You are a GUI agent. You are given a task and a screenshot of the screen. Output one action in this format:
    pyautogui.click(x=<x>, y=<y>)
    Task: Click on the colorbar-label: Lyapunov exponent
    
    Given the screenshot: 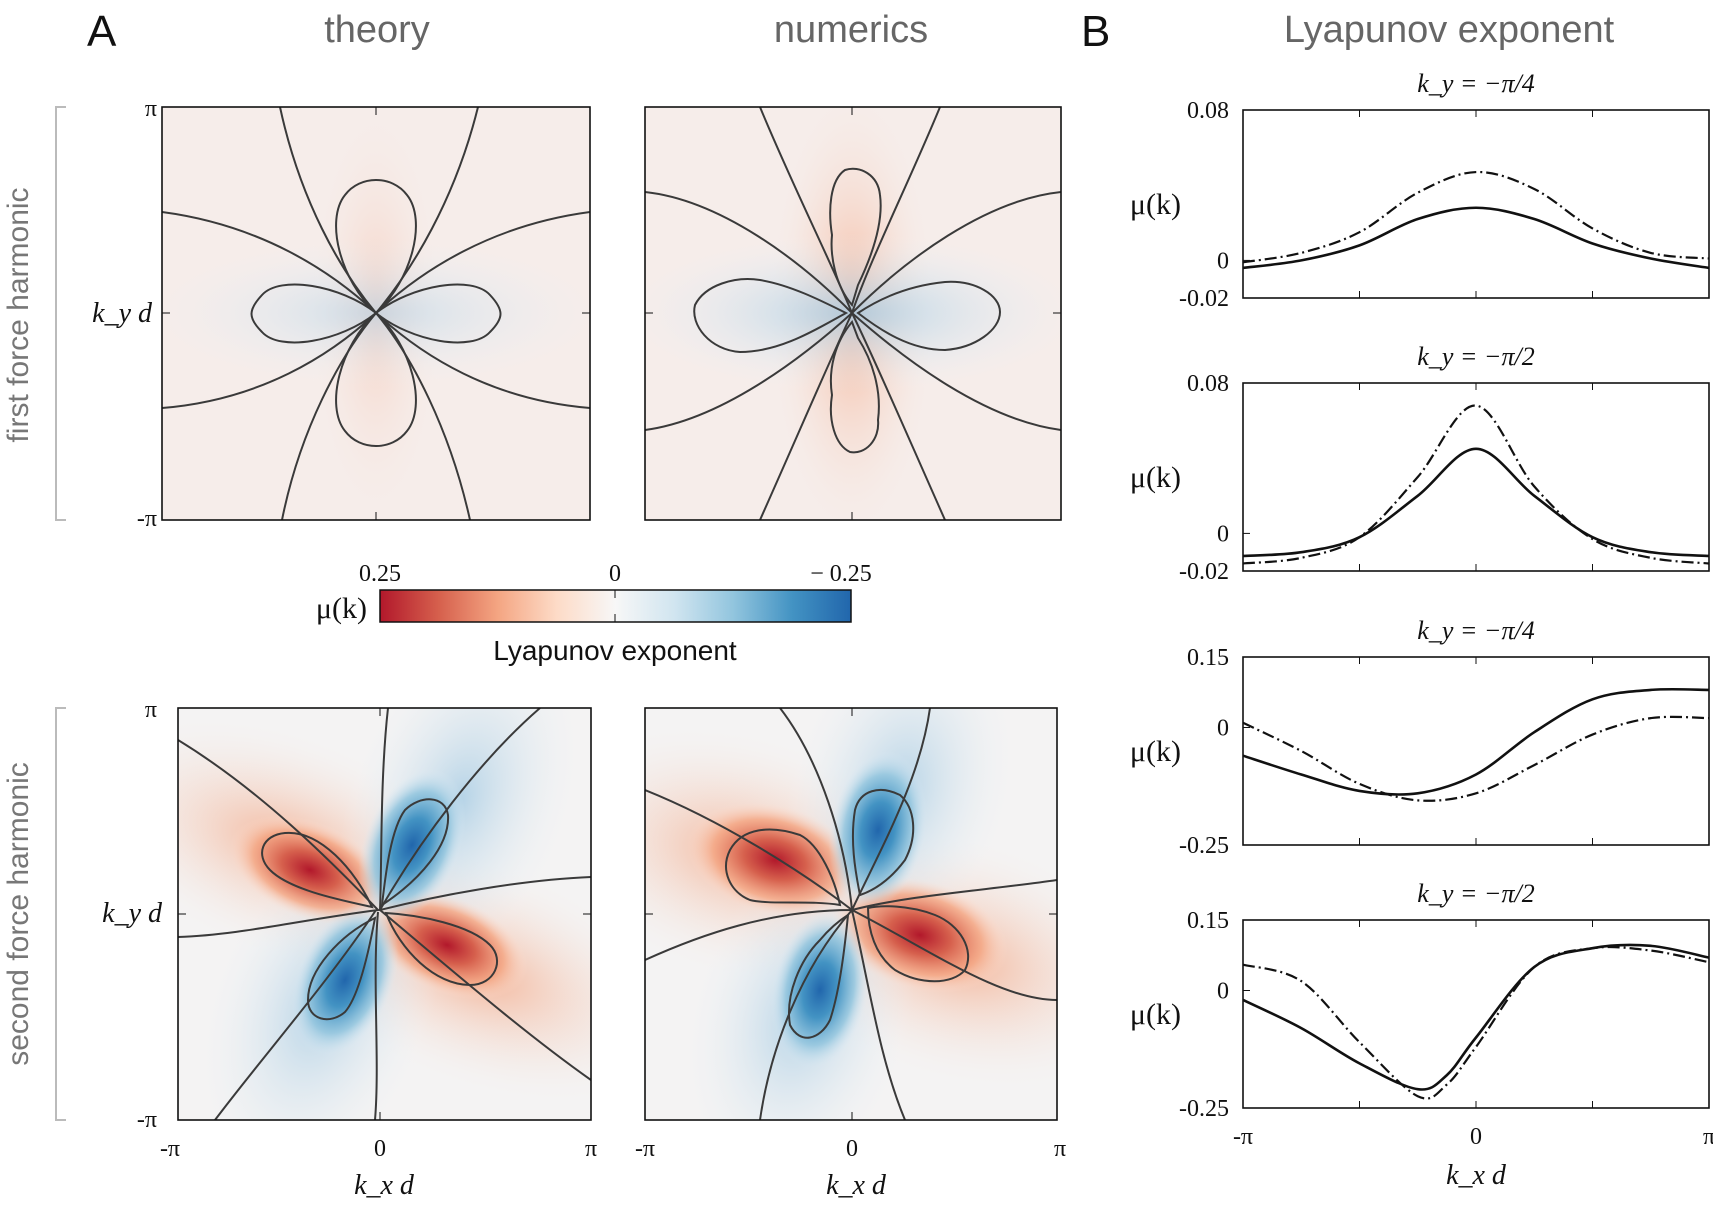 What is the action you would take?
    pyautogui.click(x=615, y=650)
    